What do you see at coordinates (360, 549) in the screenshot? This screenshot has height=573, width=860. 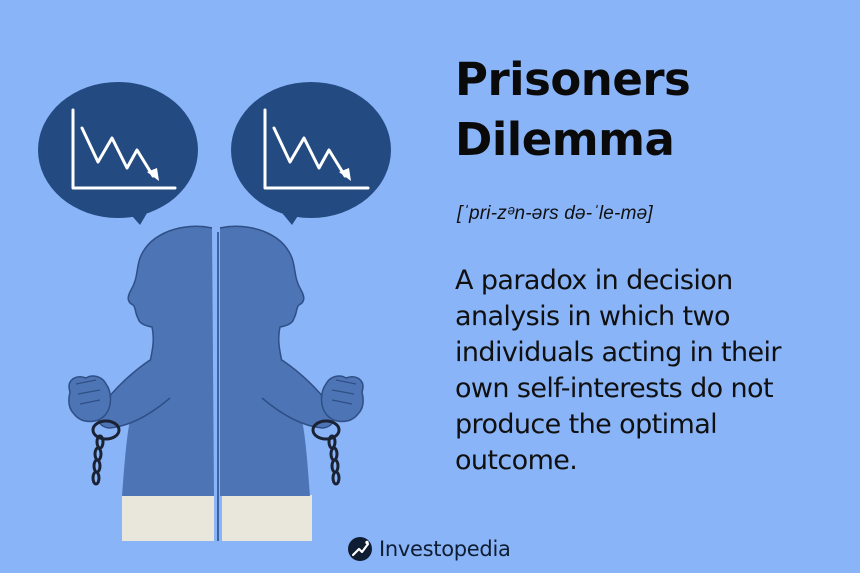 I see `investopedia-logo-icon` at bounding box center [360, 549].